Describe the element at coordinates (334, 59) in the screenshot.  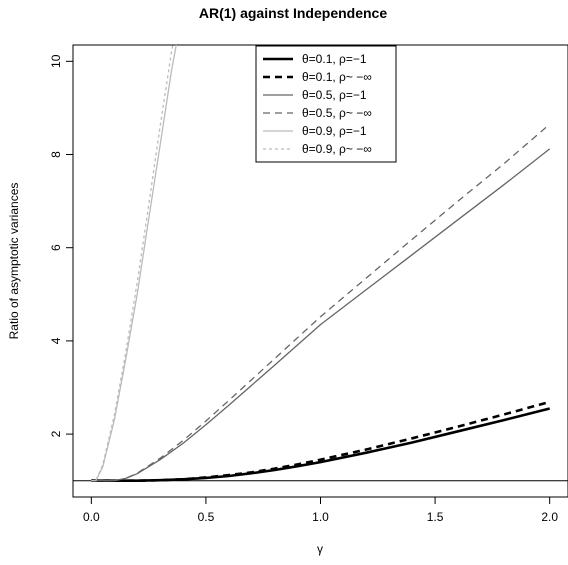
I see `legend-label-1: θ=0.1, ρ=−1` at that location.